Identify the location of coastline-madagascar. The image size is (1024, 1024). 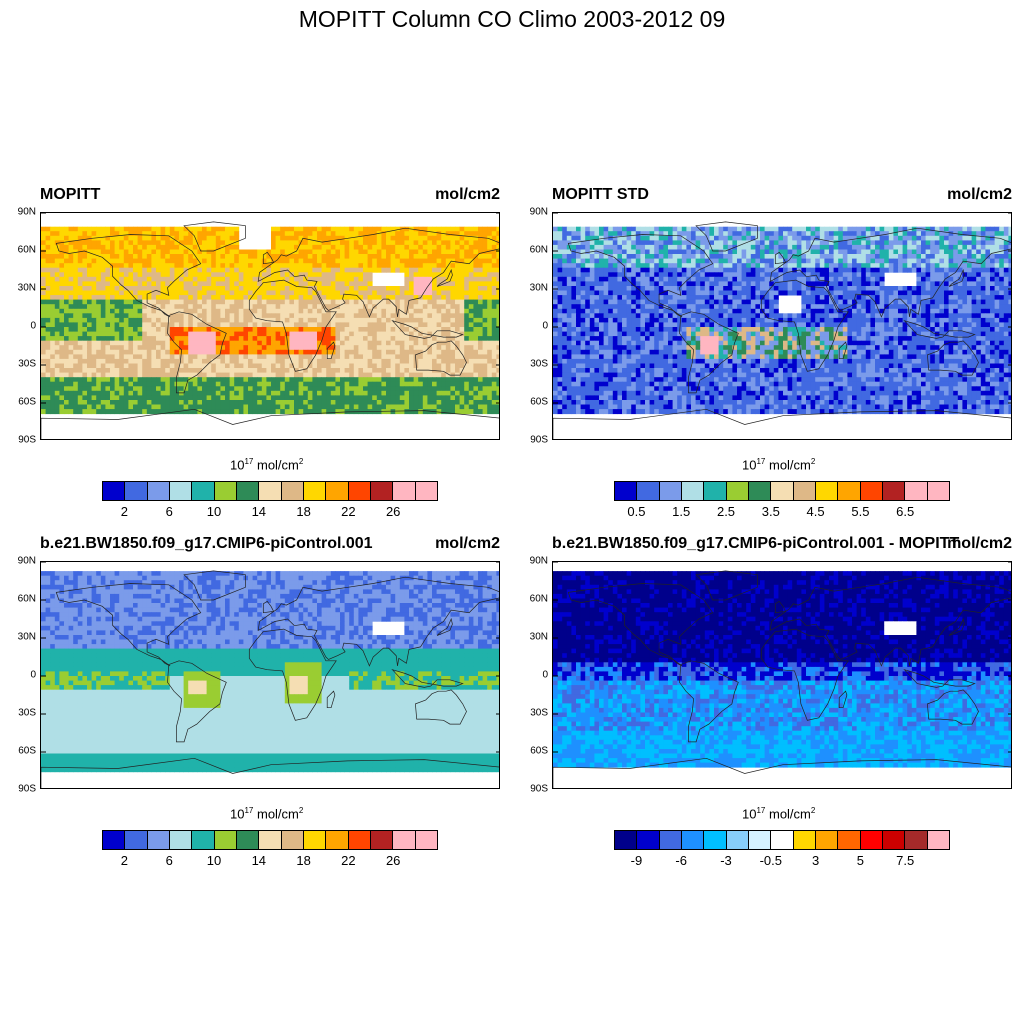
(331, 350).